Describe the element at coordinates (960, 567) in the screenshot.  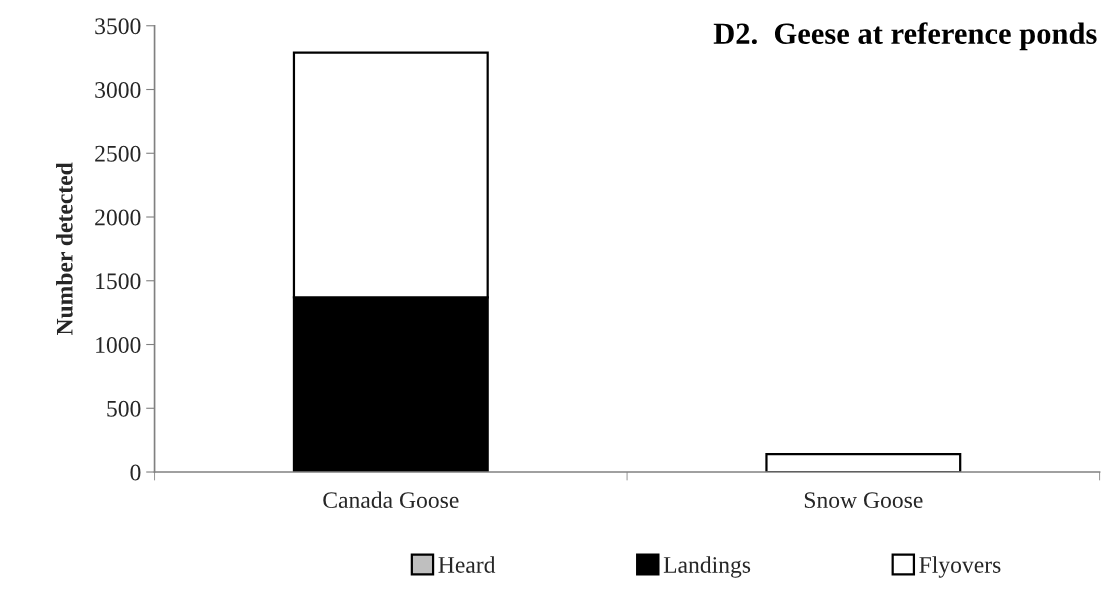
I see `legend-label: Flyovers` at that location.